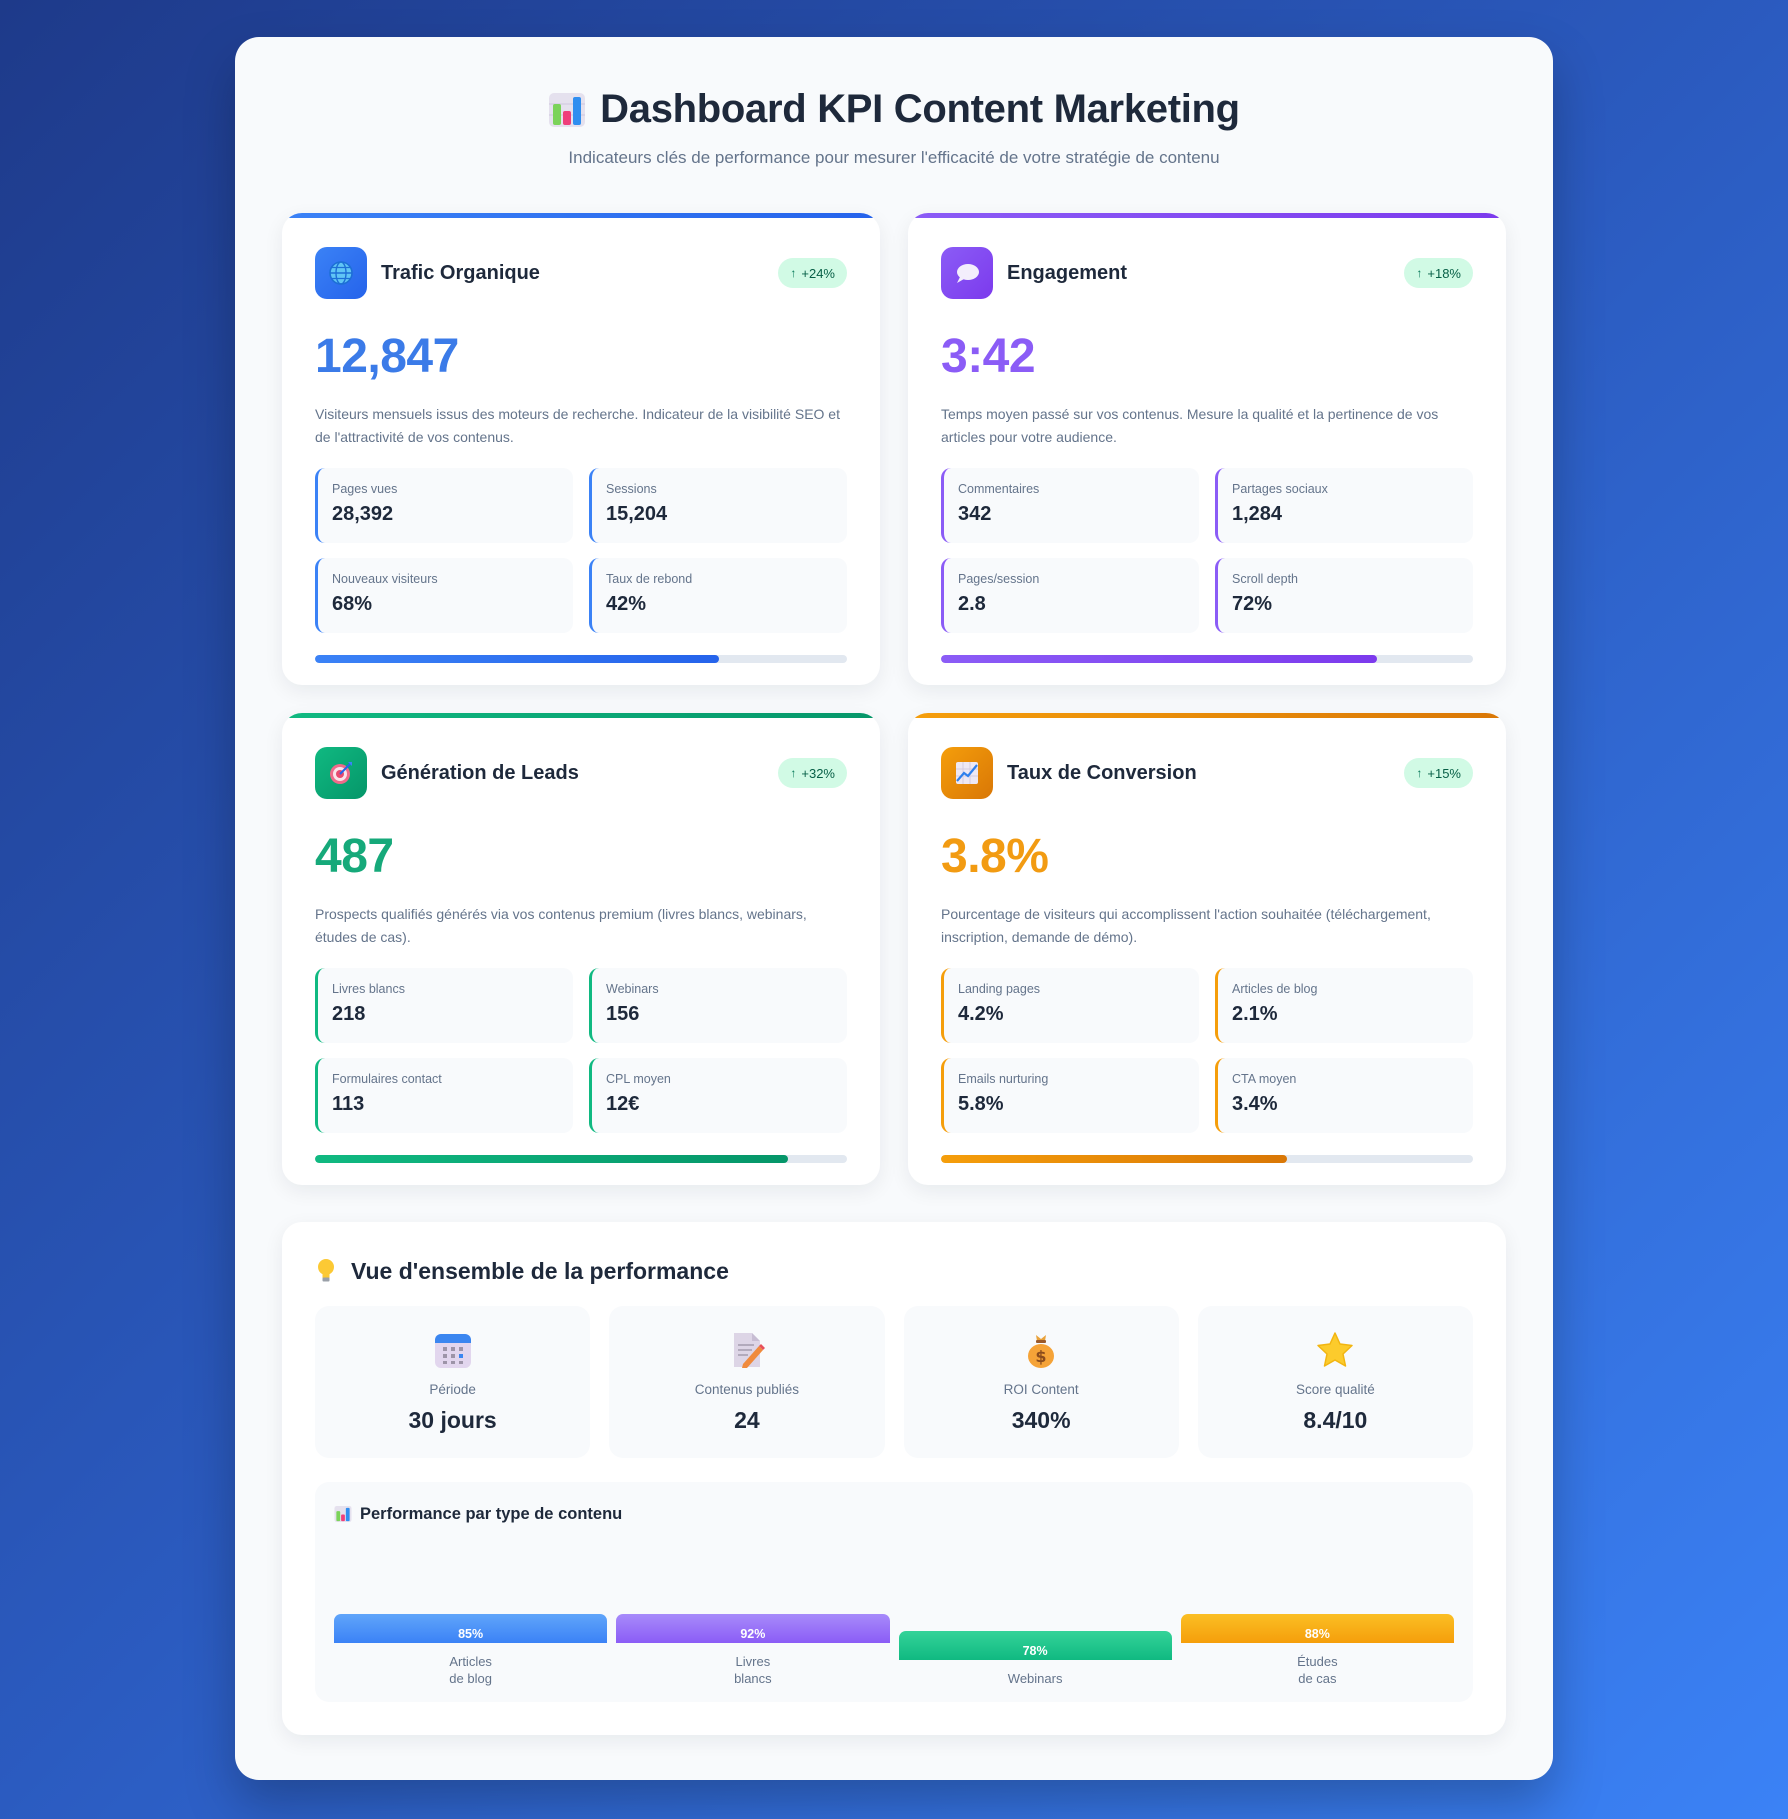 The height and width of the screenshot is (1819, 1788). Describe the element at coordinates (1317, 1670) in the screenshot. I see `bar-label: Études de cas` at that location.